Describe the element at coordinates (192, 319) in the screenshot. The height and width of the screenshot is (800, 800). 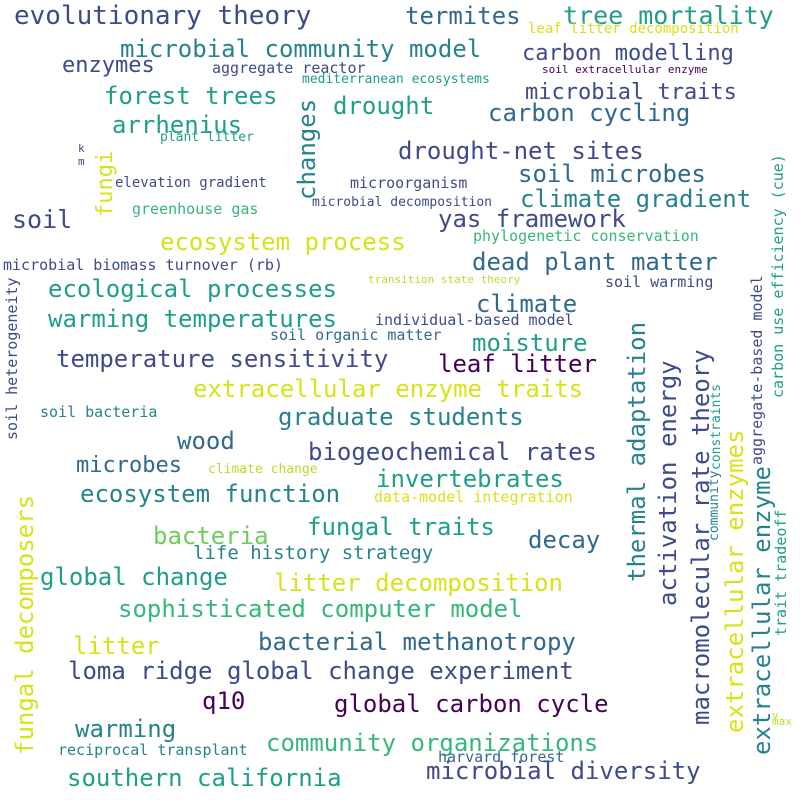
I see `word-37: warming temperatures` at that location.